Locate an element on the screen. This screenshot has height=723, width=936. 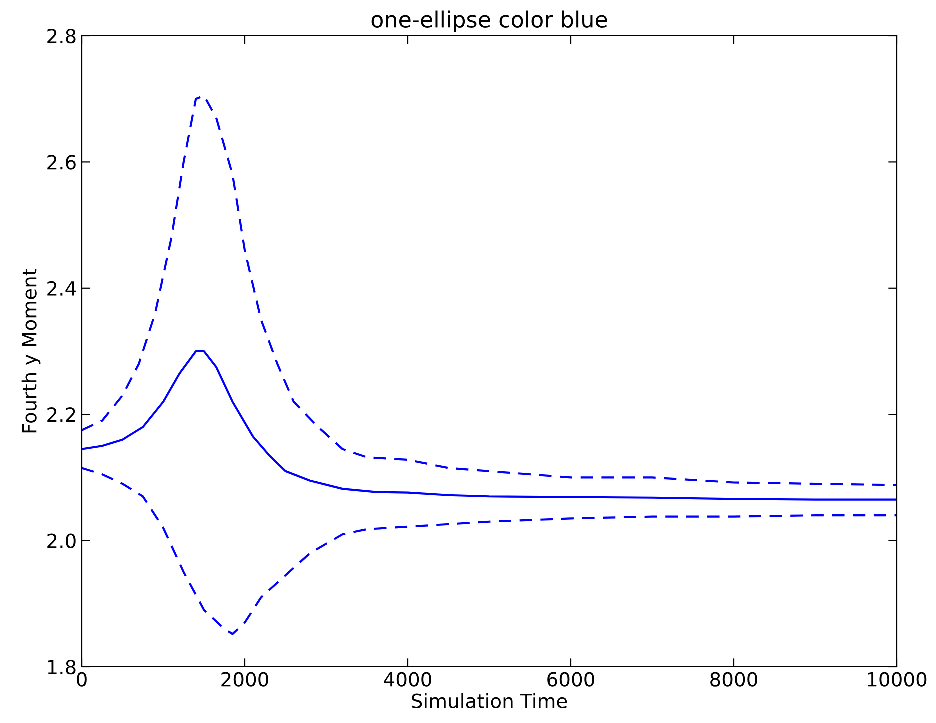
x-tick-label: 0 is located at coordinates (82, 679).